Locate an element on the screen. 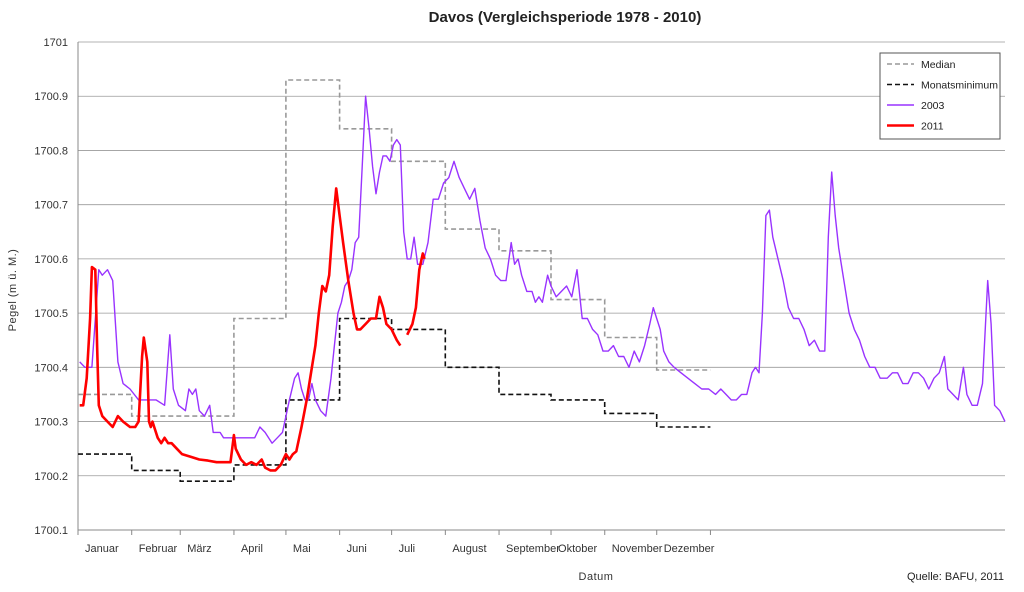  source-note: Quelle: BAFU, 2011 is located at coordinates (955, 577).